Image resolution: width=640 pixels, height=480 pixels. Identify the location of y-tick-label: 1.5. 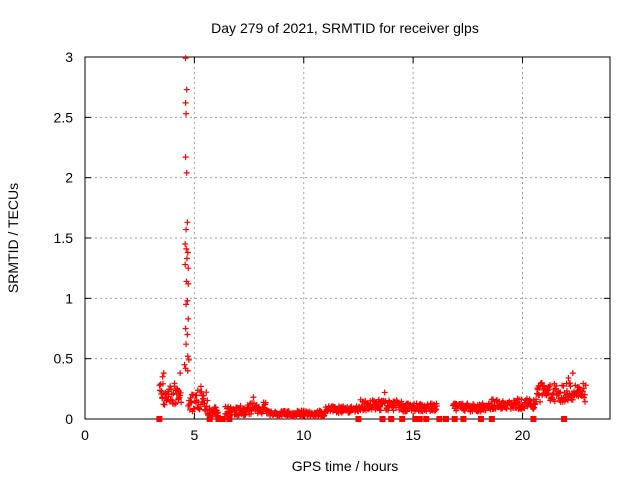
(64, 238).